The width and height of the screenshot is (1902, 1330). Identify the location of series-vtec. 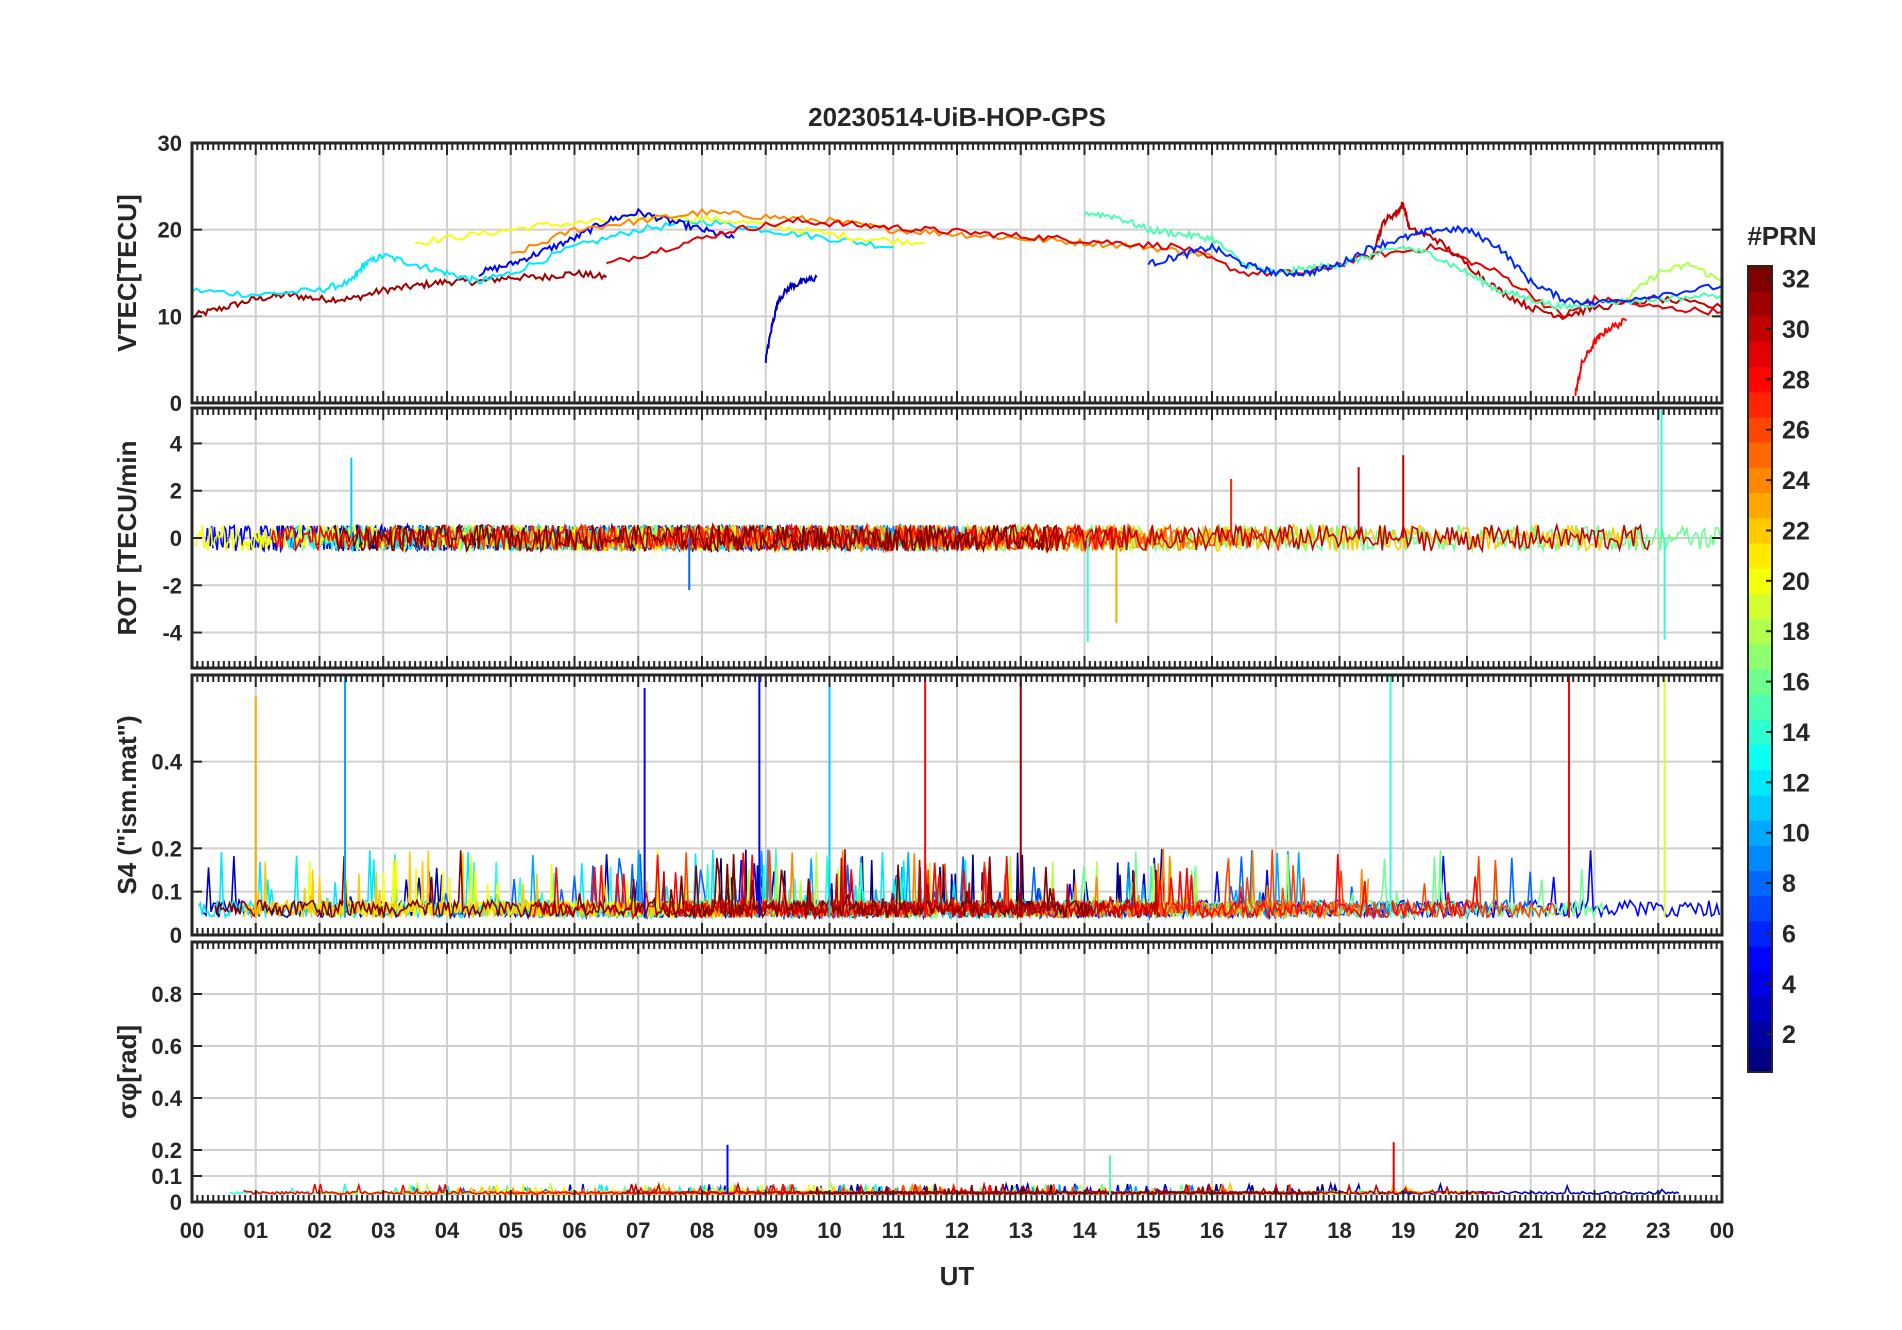
(957, 298).